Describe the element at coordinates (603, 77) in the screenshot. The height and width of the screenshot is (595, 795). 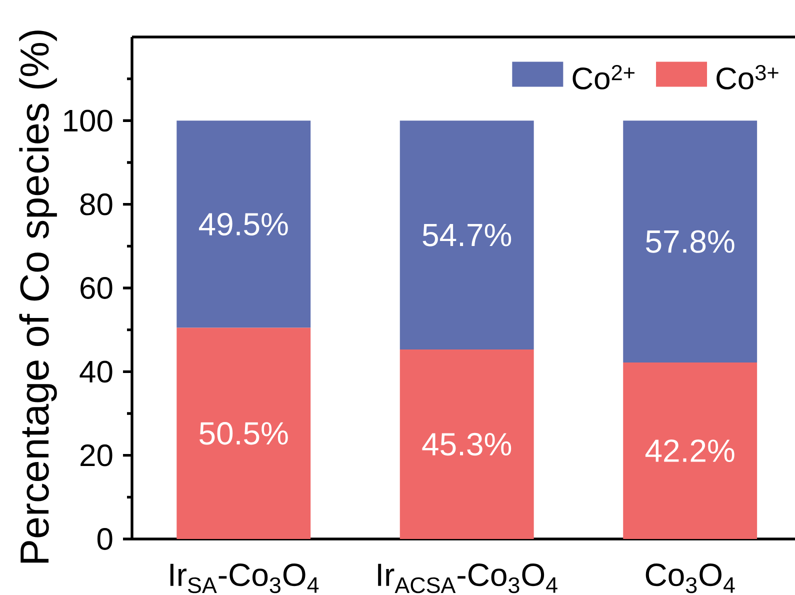
I see `legend-label: Co$^{2+}$` at that location.